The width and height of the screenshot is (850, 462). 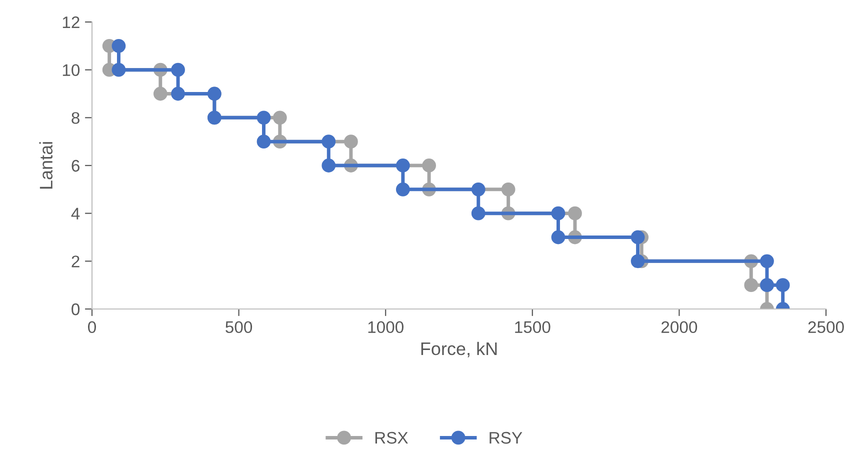 I want to click on y-tick-label: 10, so click(x=71, y=70).